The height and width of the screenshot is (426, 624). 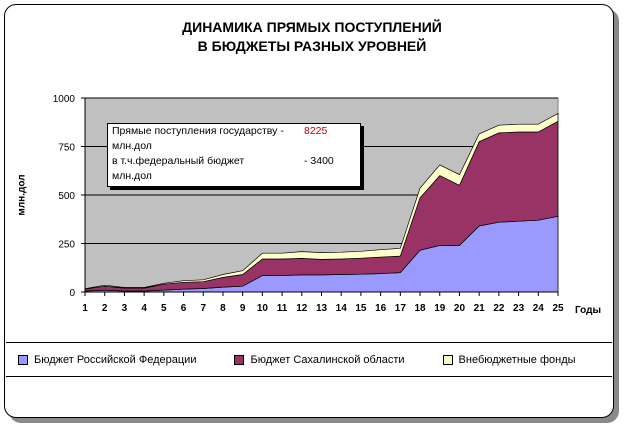 I want to click on y-tick-label: 250, so click(x=66, y=245).